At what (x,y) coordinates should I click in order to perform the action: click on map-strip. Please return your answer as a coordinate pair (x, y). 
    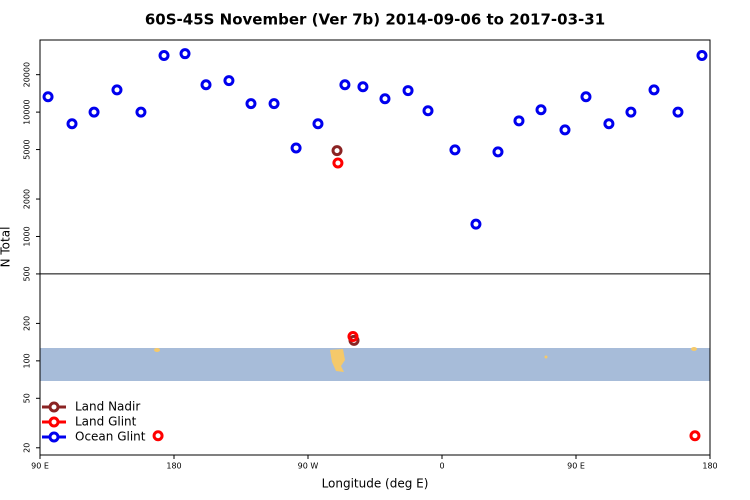
    Looking at the image, I should click on (375, 364).